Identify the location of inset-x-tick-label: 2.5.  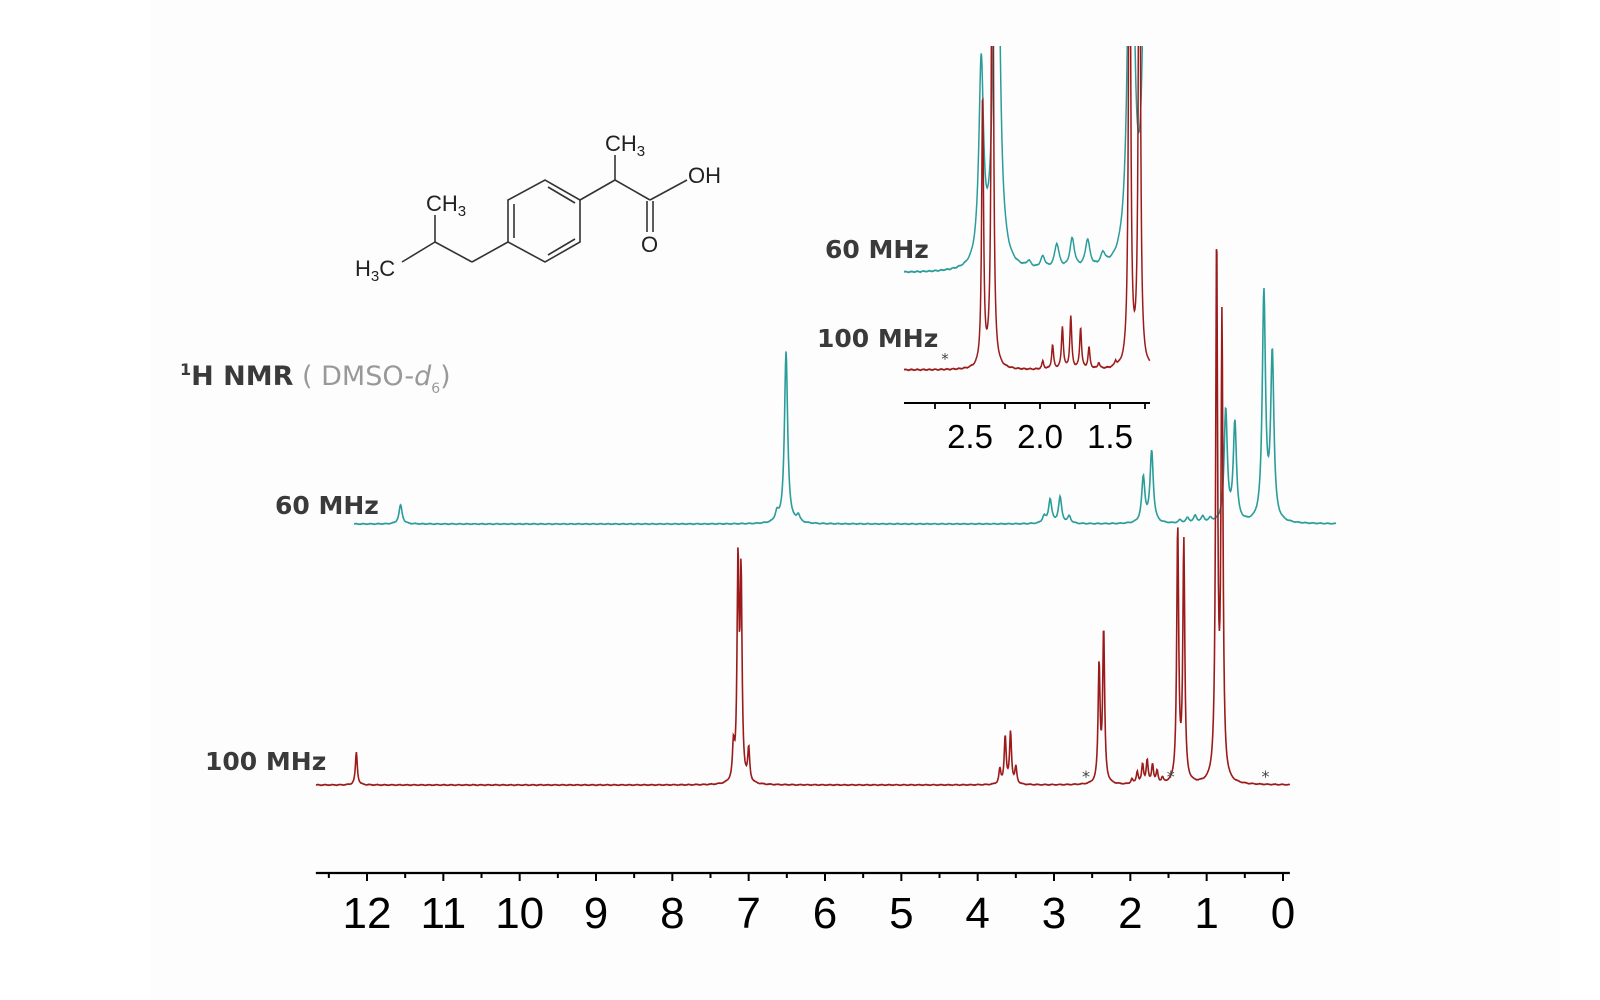
(970, 436).